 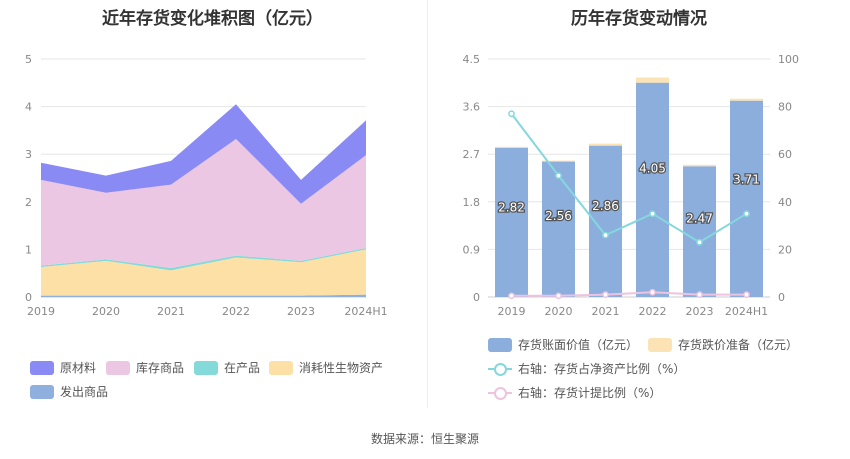 What do you see at coordinates (28, 107) in the screenshot?
I see `left-y-tick-label: 4` at bounding box center [28, 107].